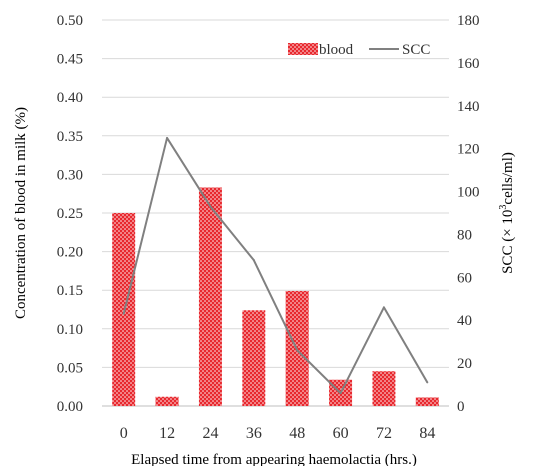 This screenshot has height=466, width=534. I want to click on y2-tick-label: 160, so click(468, 64).